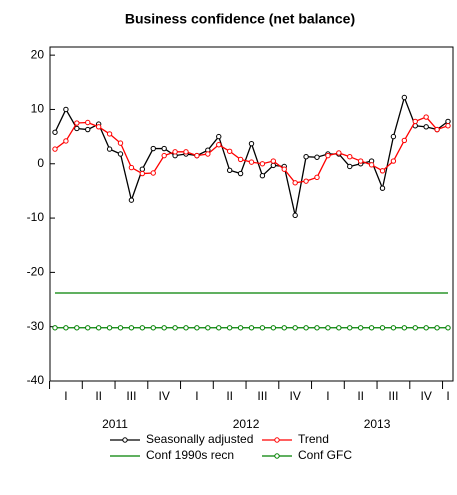 The width and height of the screenshot is (457, 495). What do you see at coordinates (115, 424) in the screenshot?
I see `year-label: 2011` at bounding box center [115, 424].